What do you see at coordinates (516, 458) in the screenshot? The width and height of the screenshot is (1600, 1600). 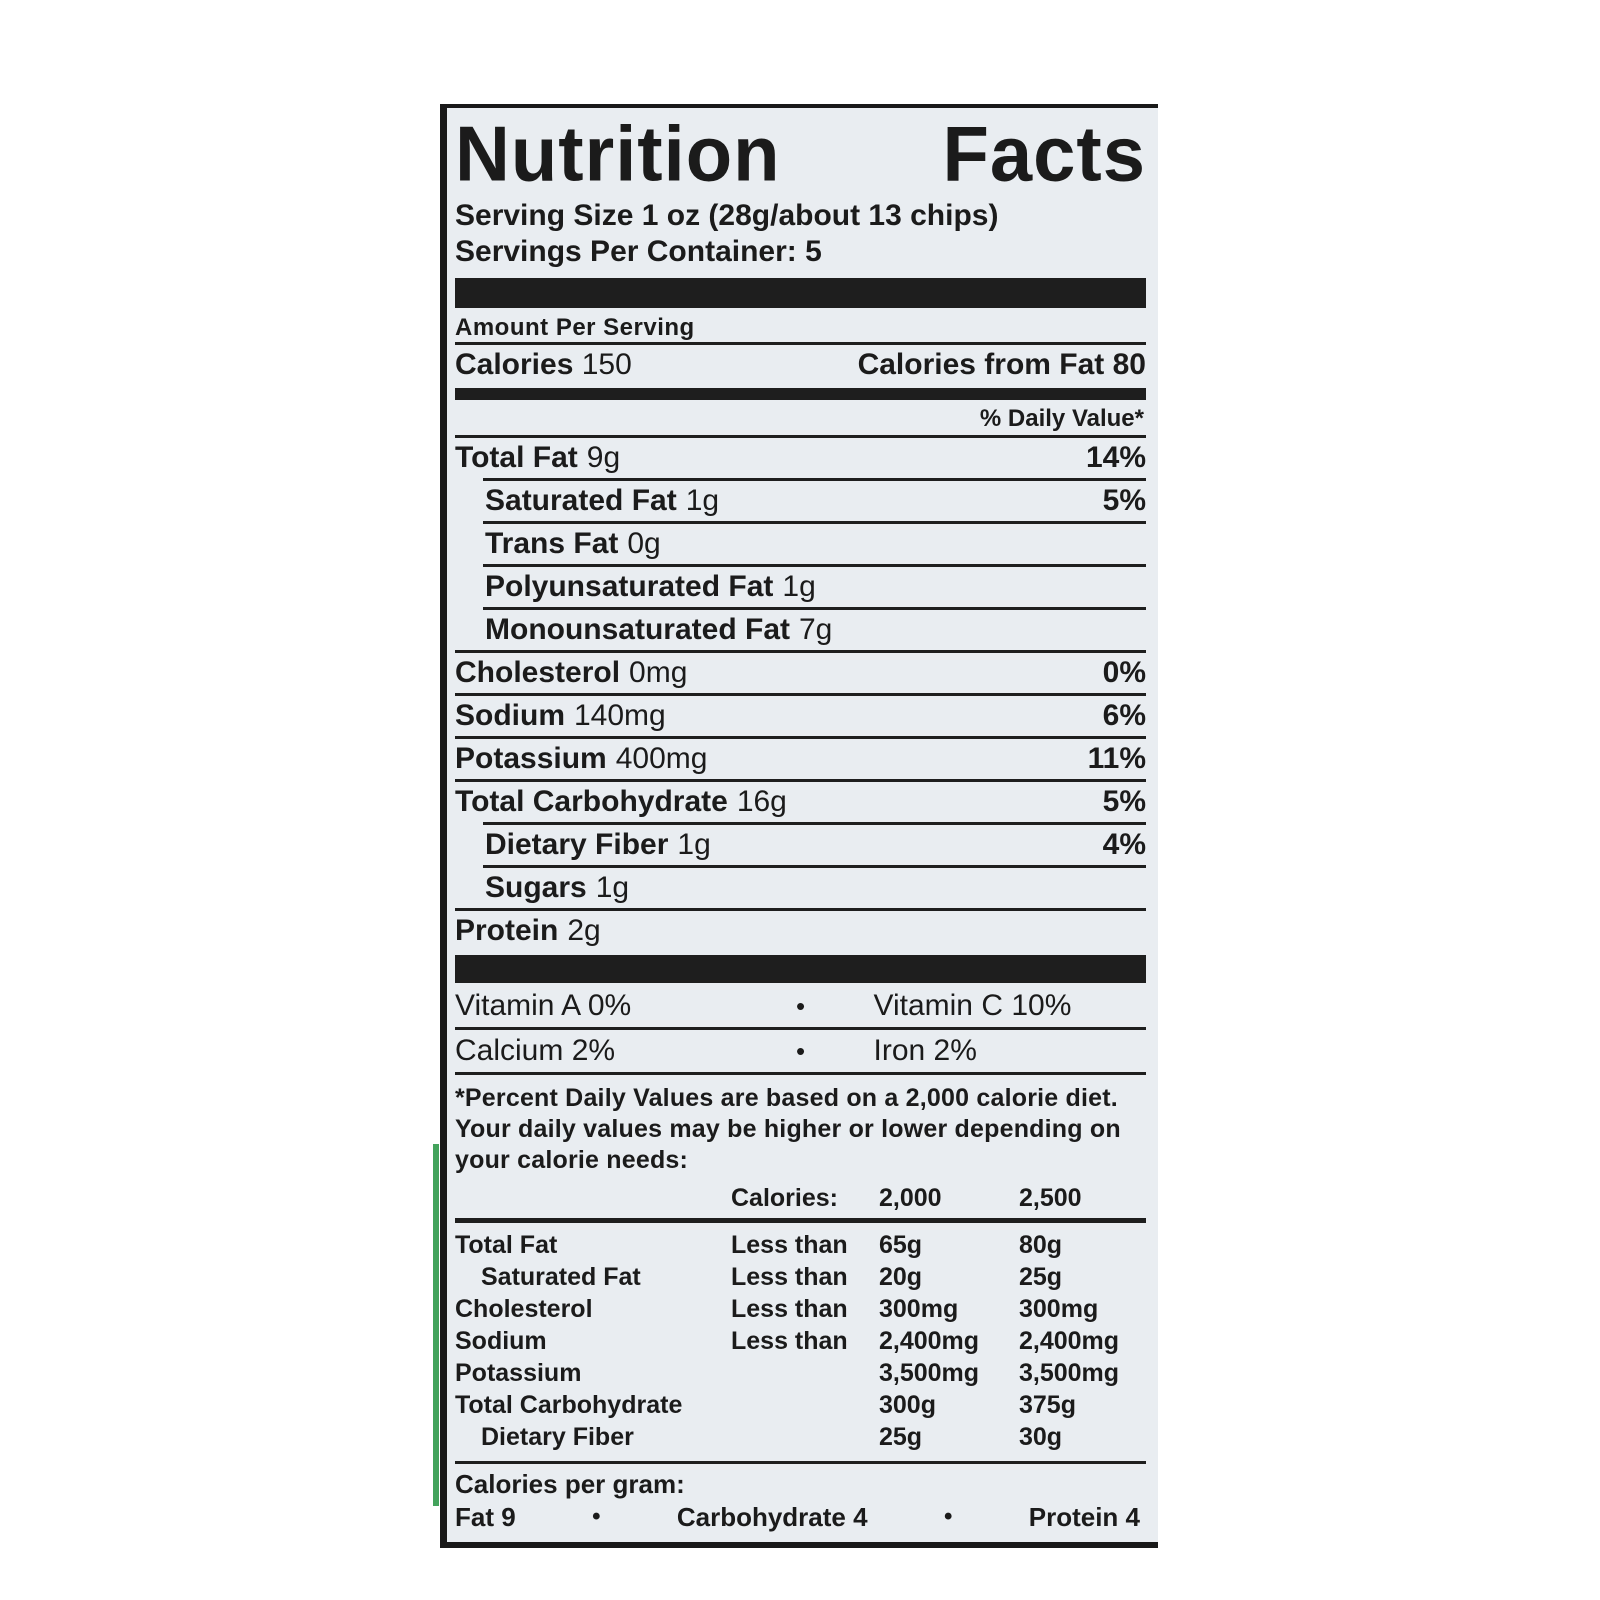 I see `nutrient-name: Total Fat` at bounding box center [516, 458].